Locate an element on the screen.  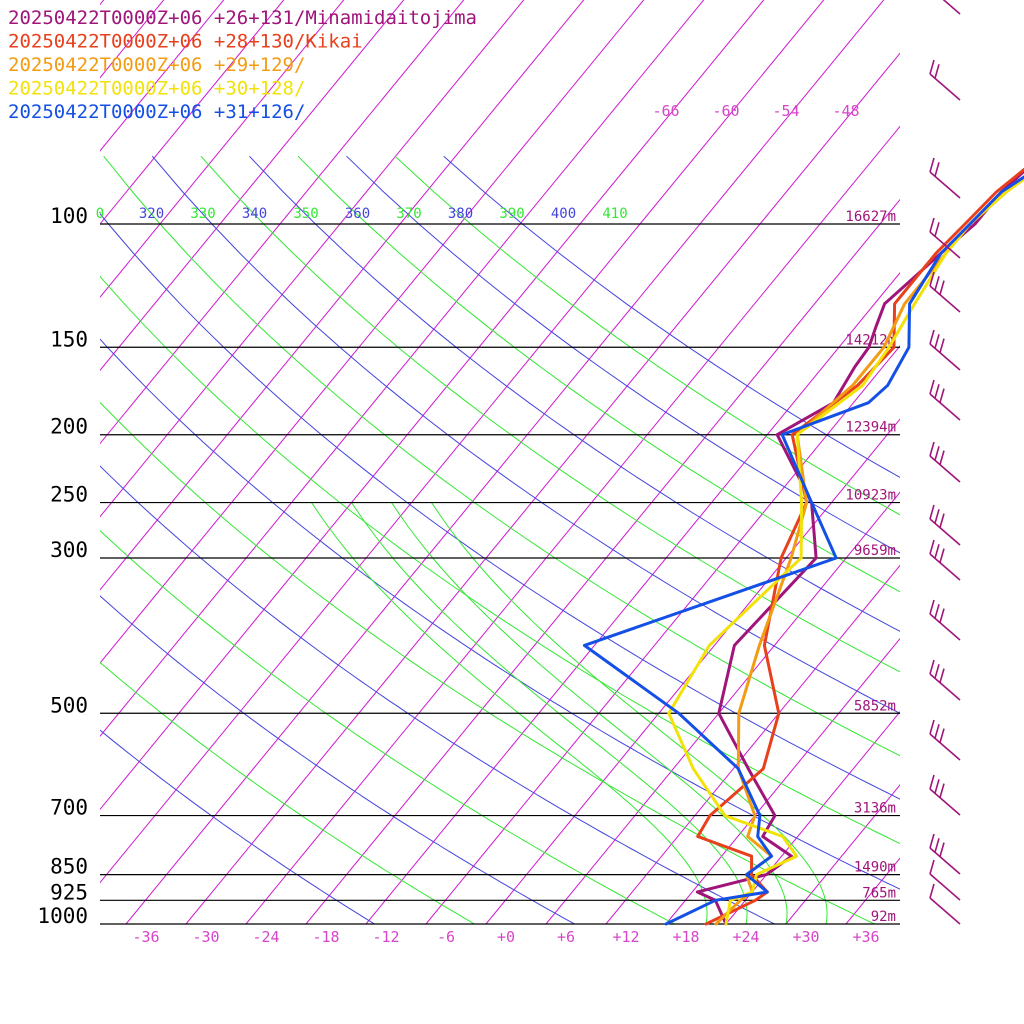
pressure-label-1000: 1000 is located at coordinates (62, 916).